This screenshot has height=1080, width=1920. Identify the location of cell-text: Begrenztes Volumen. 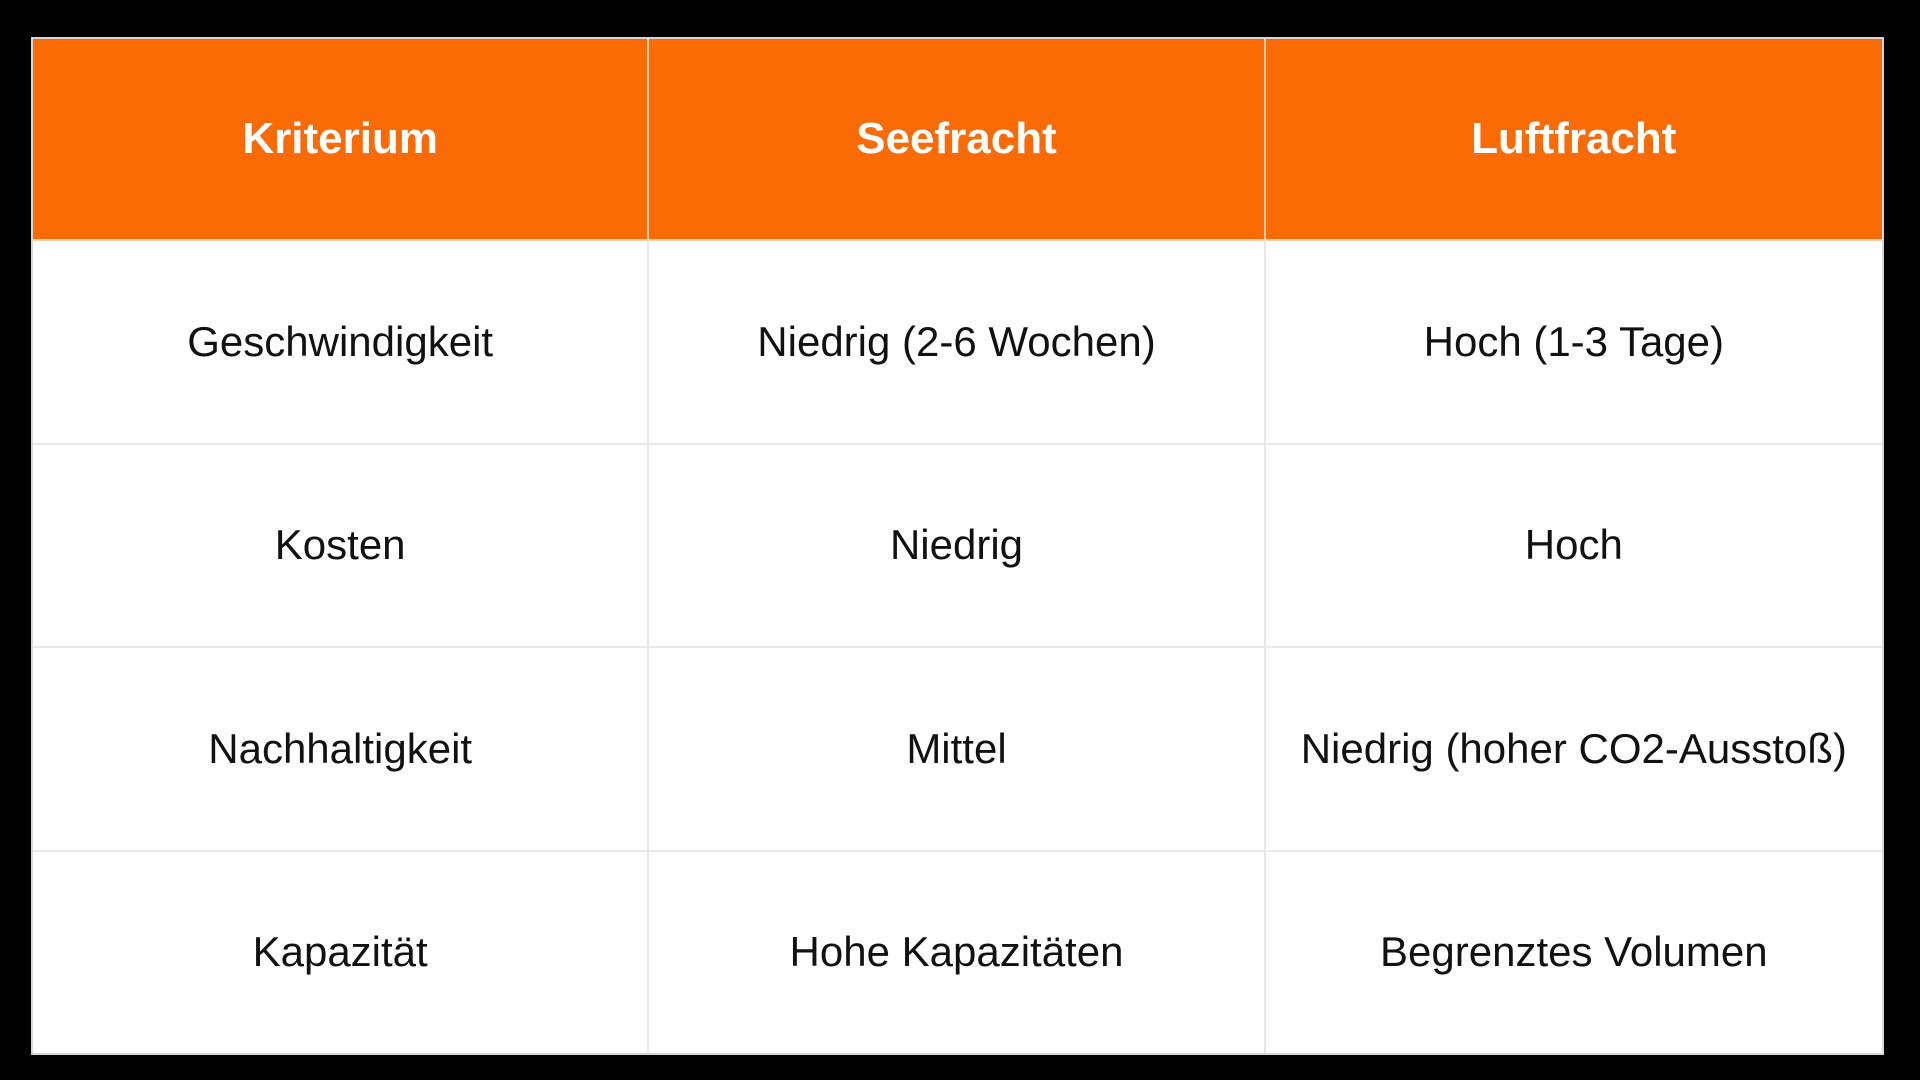
(1574, 952).